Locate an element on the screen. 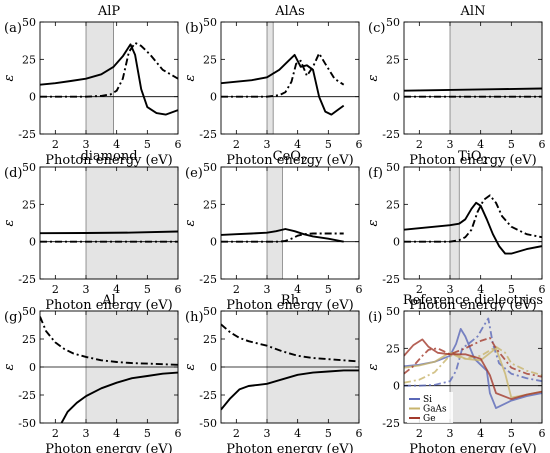 The height and width of the screenshot is (453, 550). panel-label: (f) is located at coordinates (375, 173).